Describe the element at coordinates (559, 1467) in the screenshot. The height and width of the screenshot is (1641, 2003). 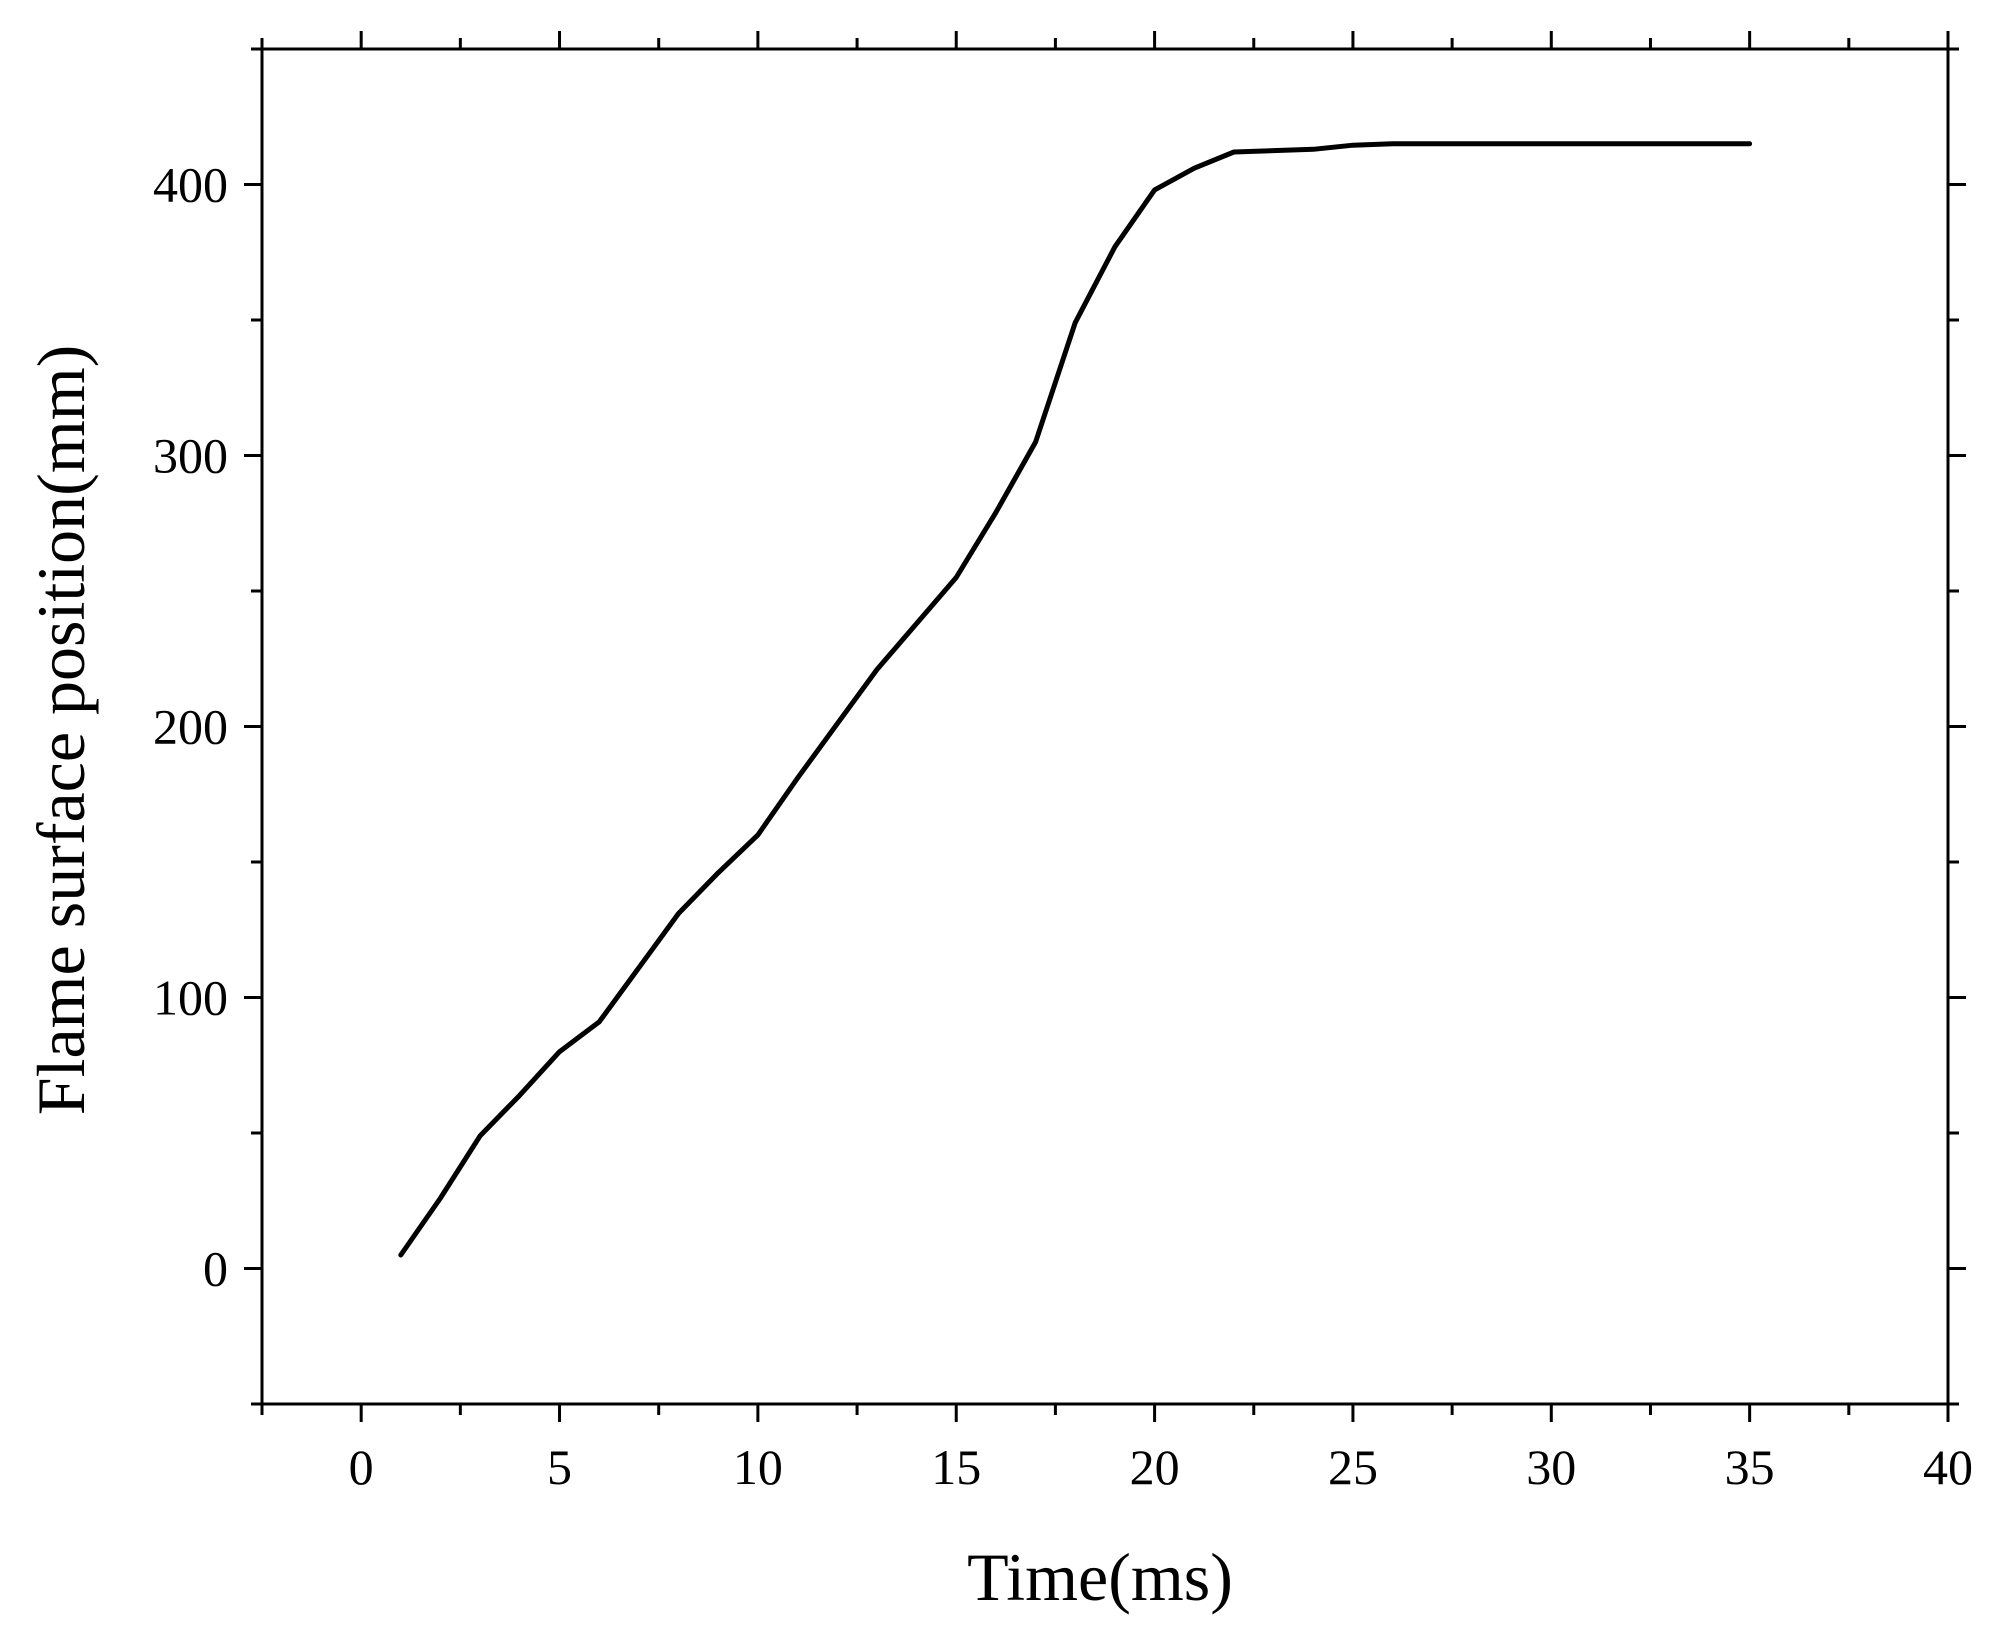
I see `x-tick-label: 5` at that location.